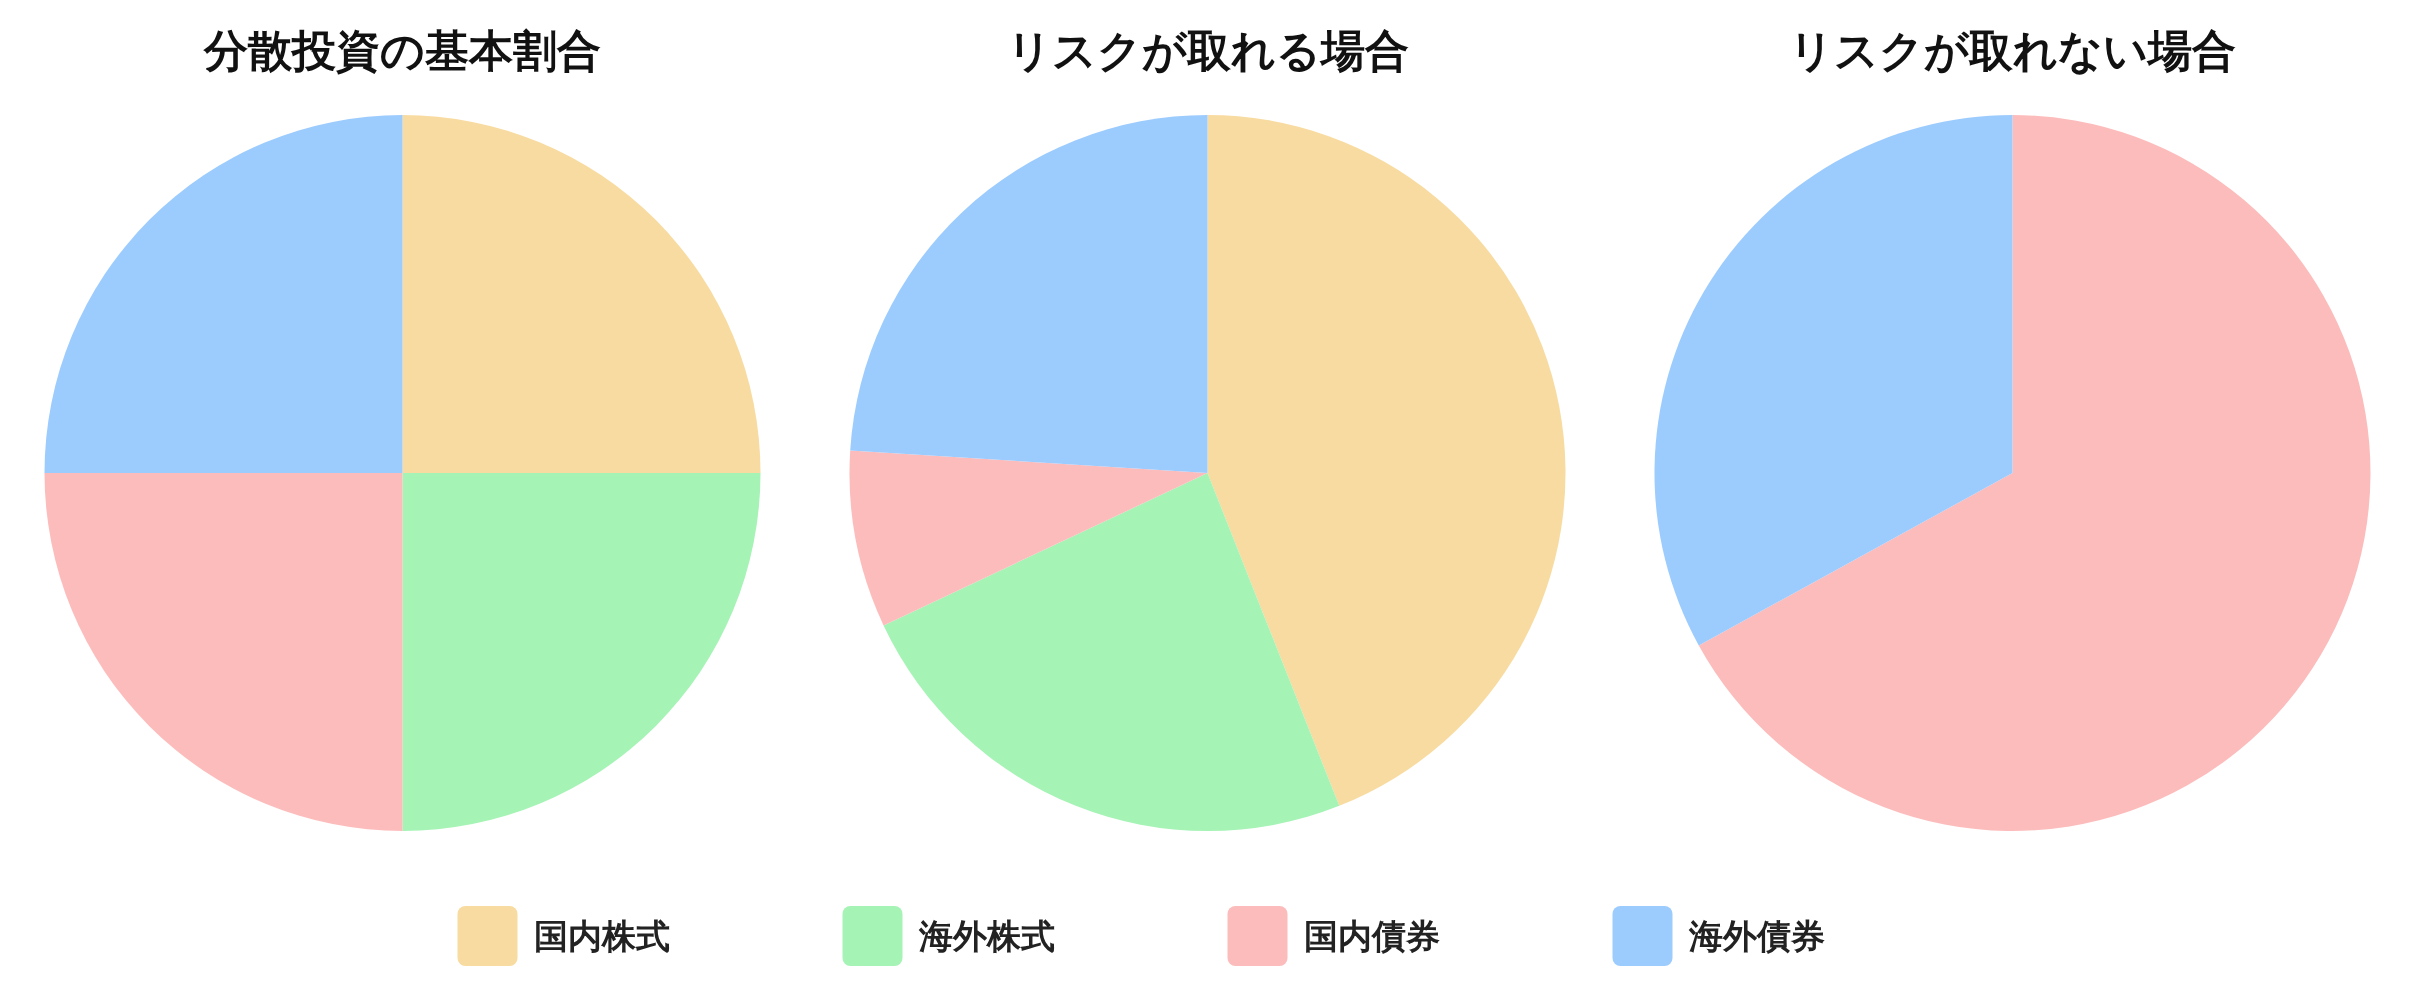 This screenshot has width=2415, height=996. What do you see at coordinates (1371, 936) in the screenshot?
I see `legend-label: 国内債券` at bounding box center [1371, 936].